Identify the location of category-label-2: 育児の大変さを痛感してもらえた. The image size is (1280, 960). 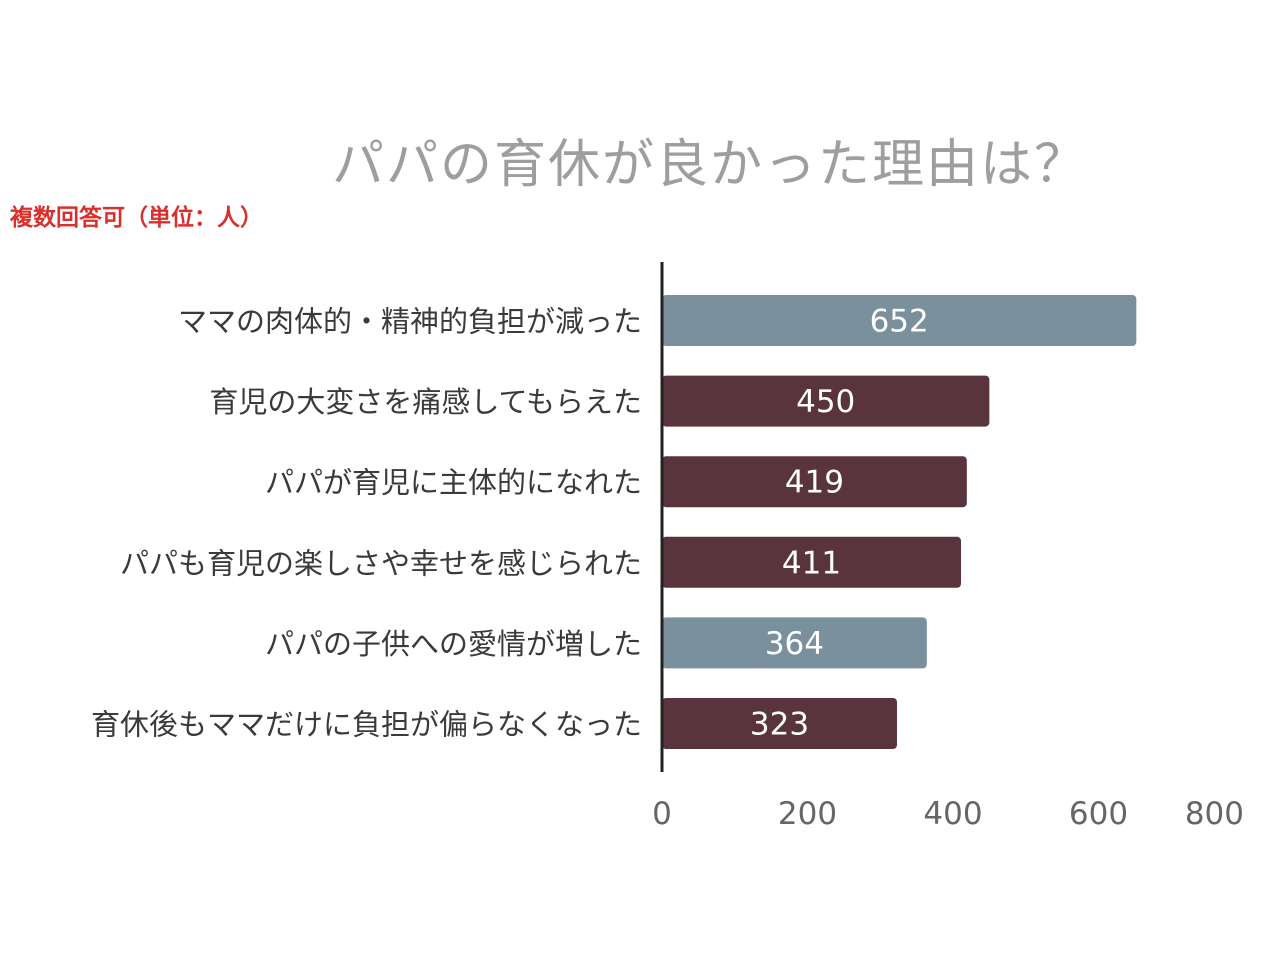
(425, 402).